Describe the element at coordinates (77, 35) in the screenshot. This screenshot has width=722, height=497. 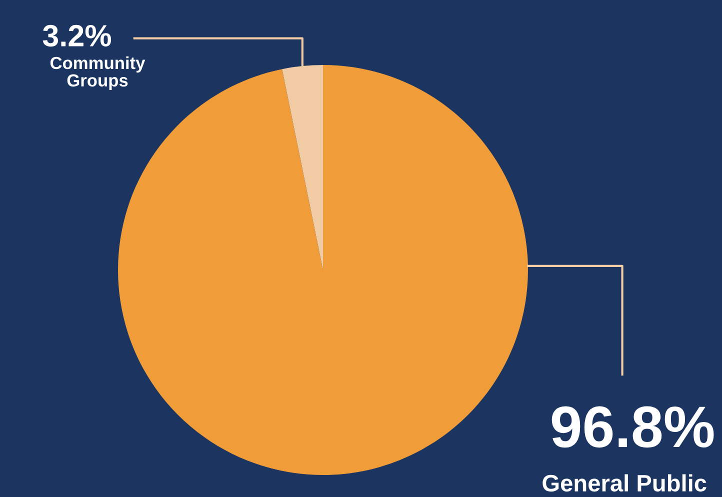
I see `data-label: 3.2%` at that location.